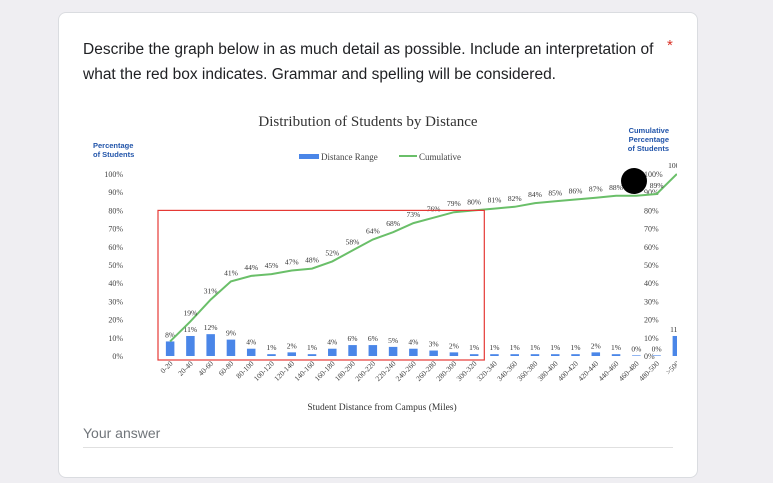  I want to click on y-tick-right: 0%, so click(649, 356).